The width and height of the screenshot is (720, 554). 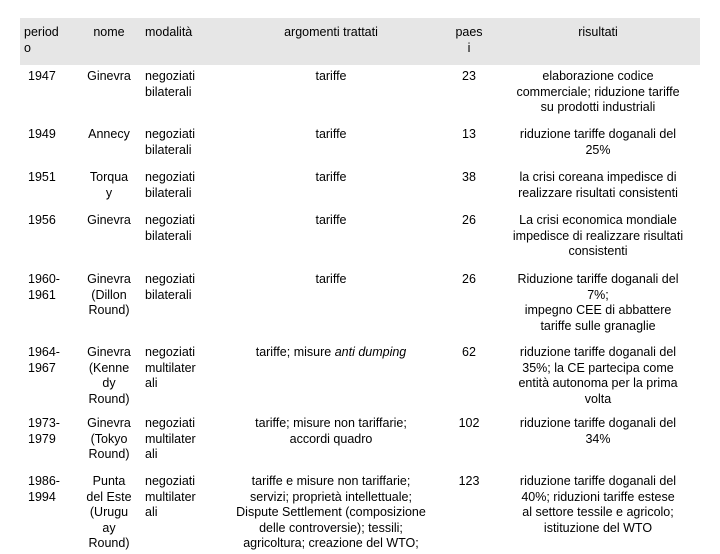 I want to click on period-cell: 1956, so click(x=42, y=220).